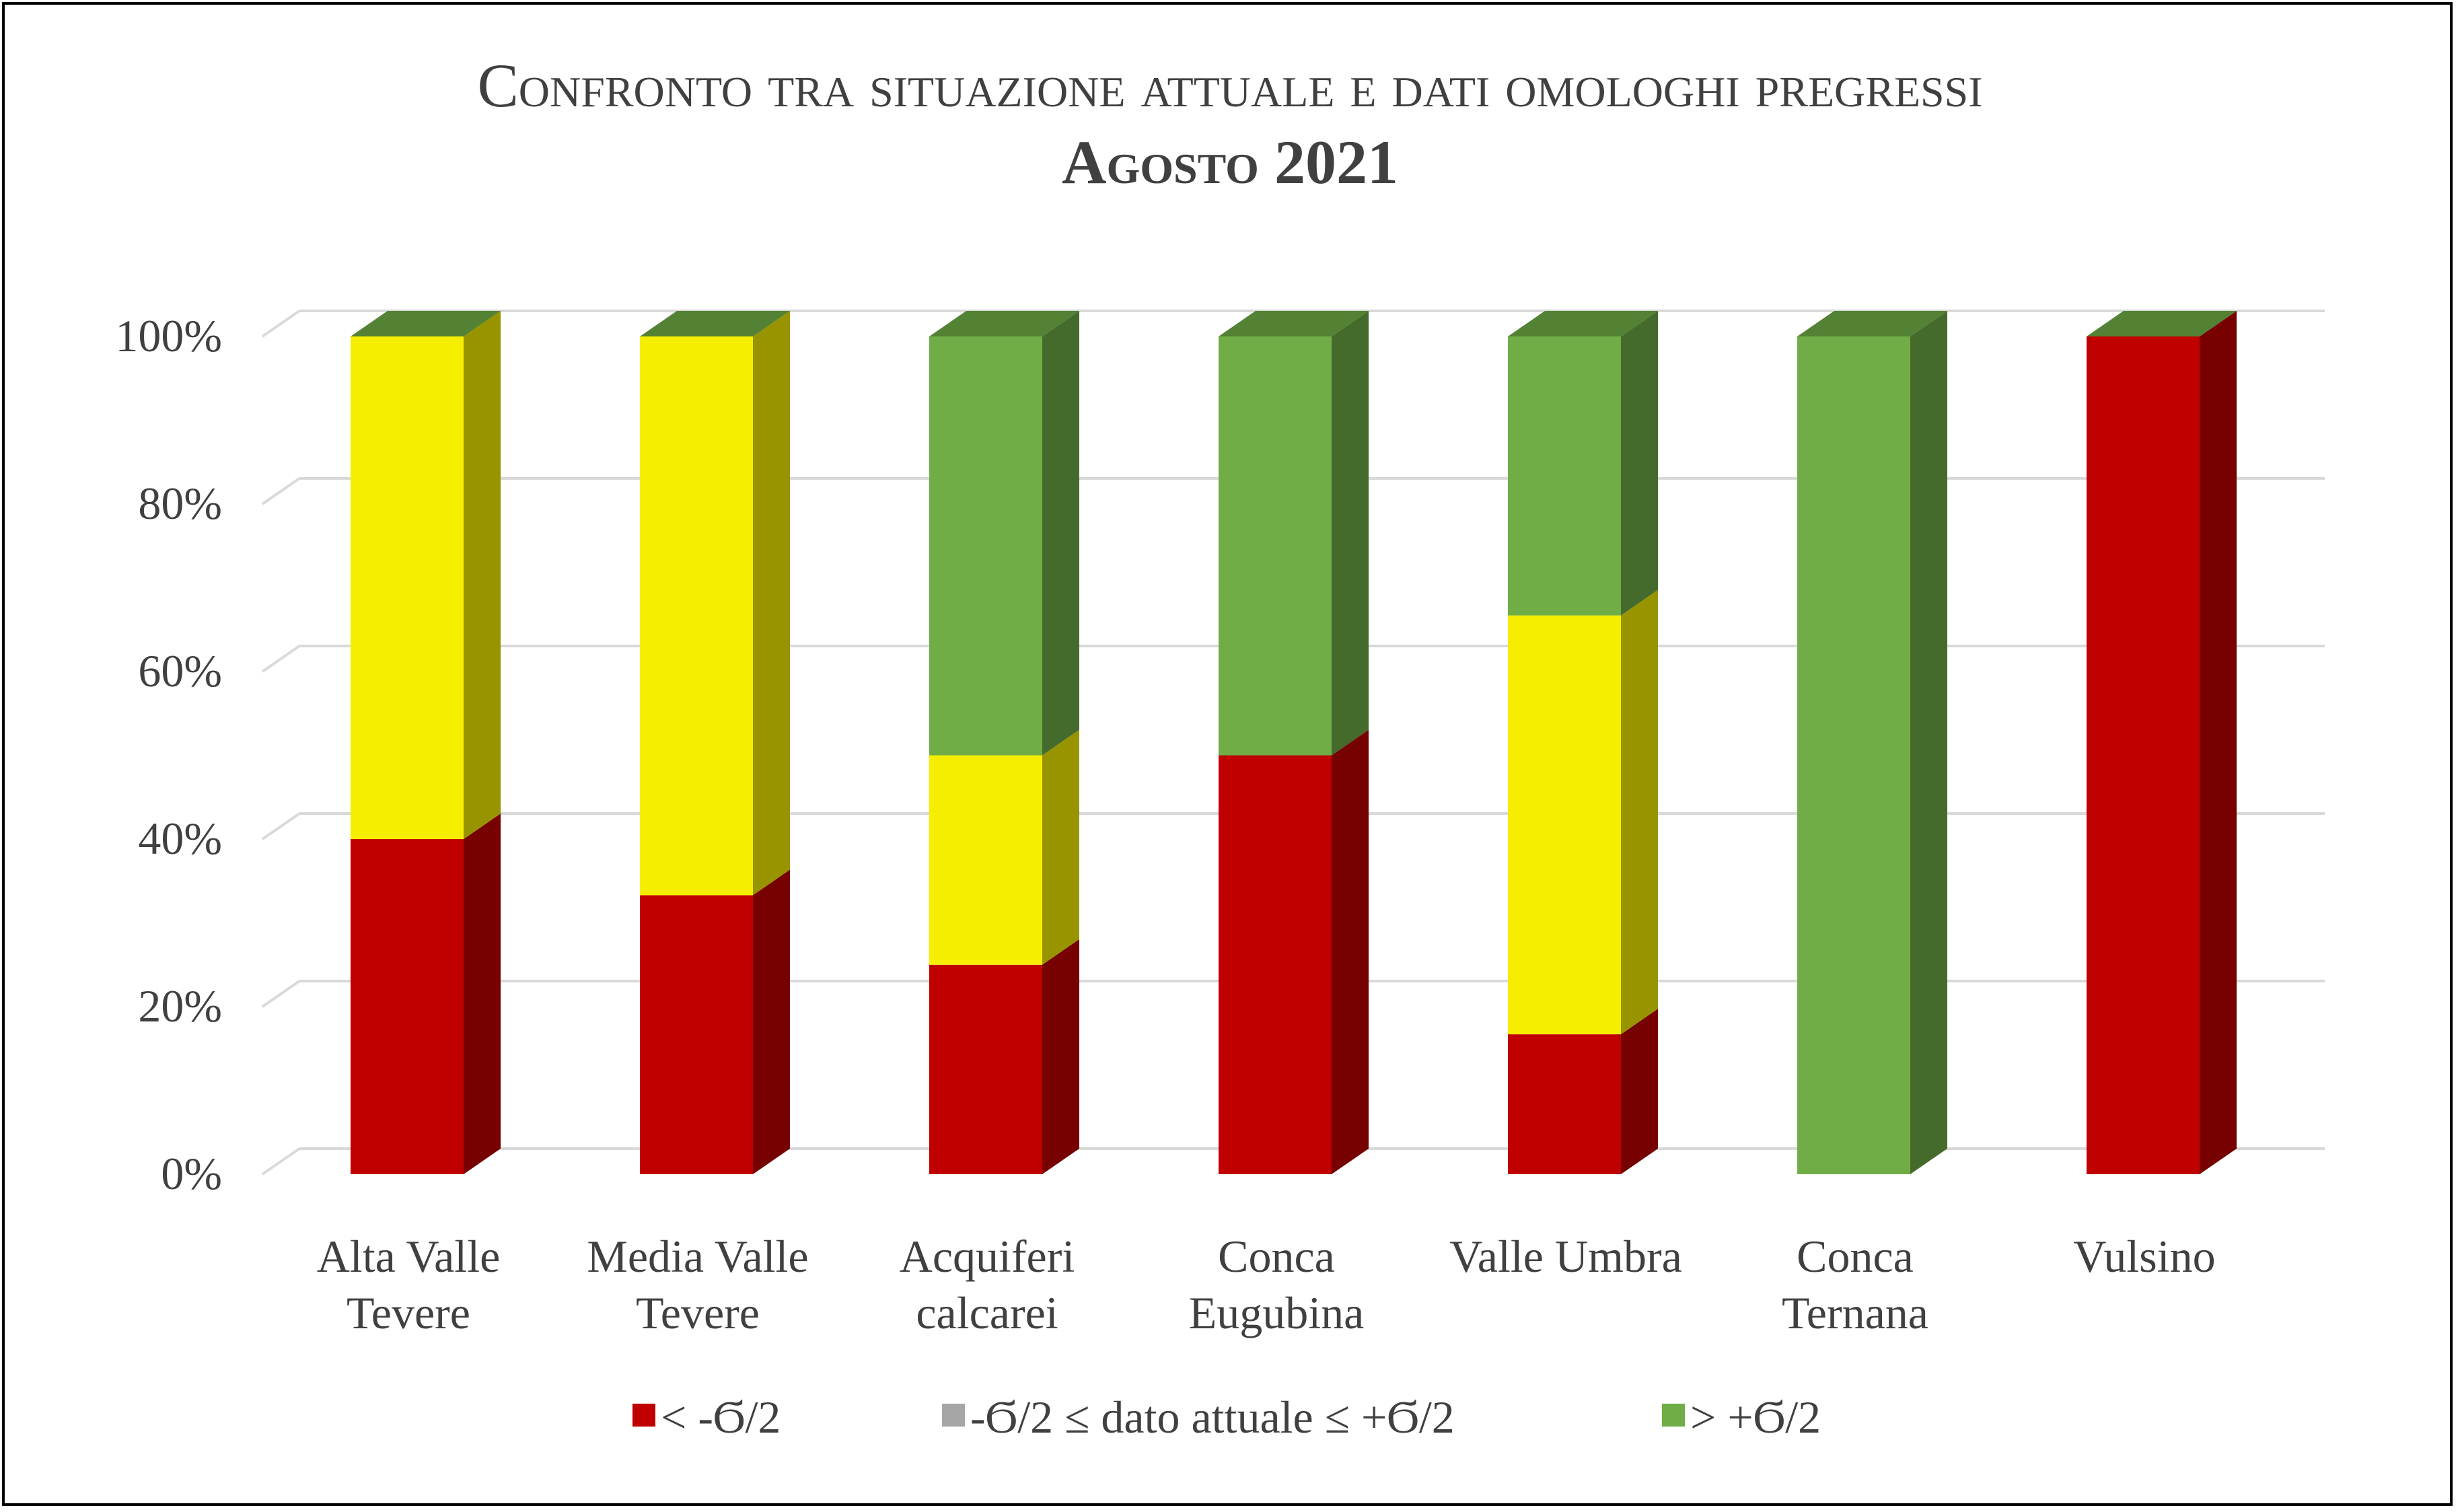  I want to click on x-category-label: Alta Valle Tevere, so click(409, 1284).